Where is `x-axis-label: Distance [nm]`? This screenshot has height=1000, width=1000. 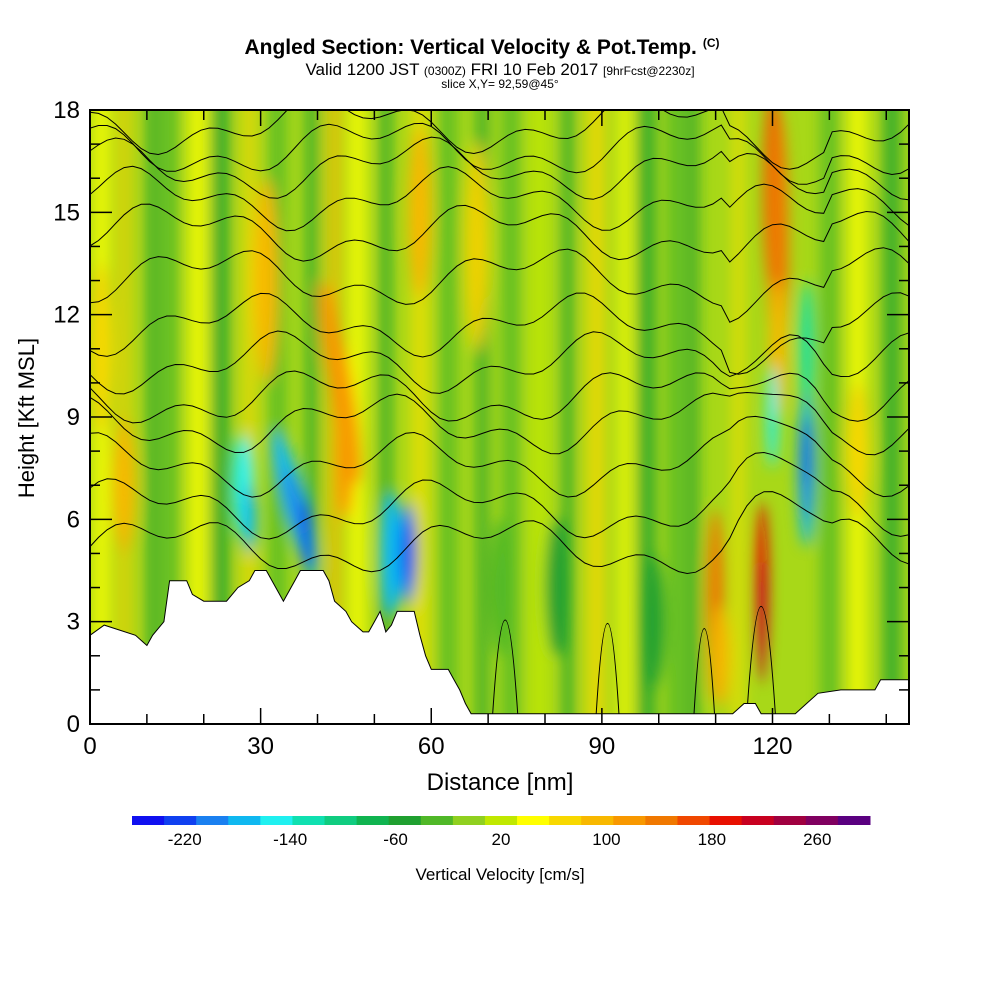 x-axis-label: Distance [nm] is located at coordinates (500, 782).